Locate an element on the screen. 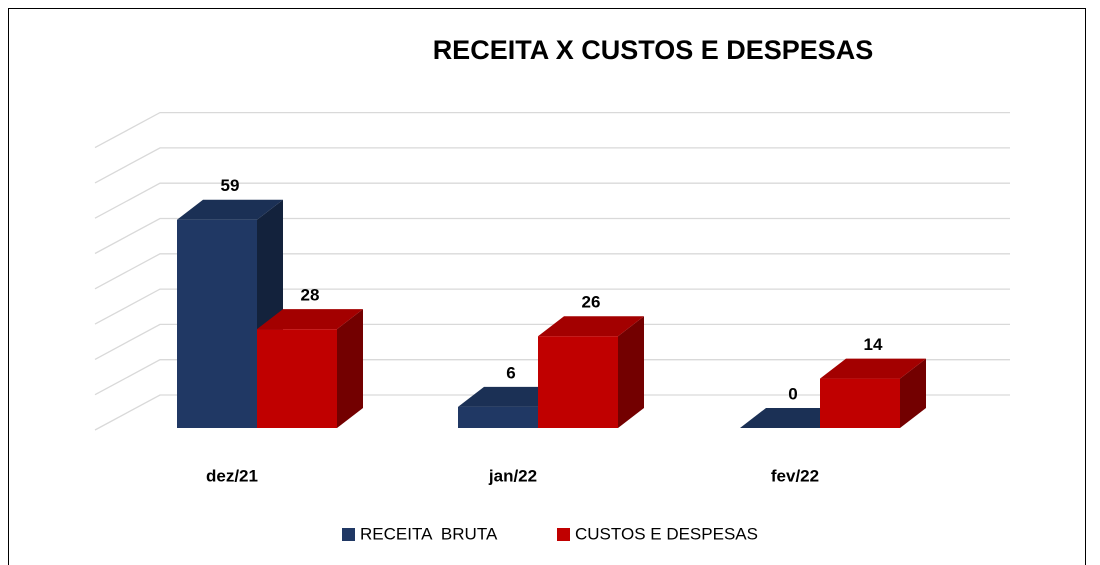 The width and height of the screenshot is (1100, 565). data-label: 6 is located at coordinates (510, 372).